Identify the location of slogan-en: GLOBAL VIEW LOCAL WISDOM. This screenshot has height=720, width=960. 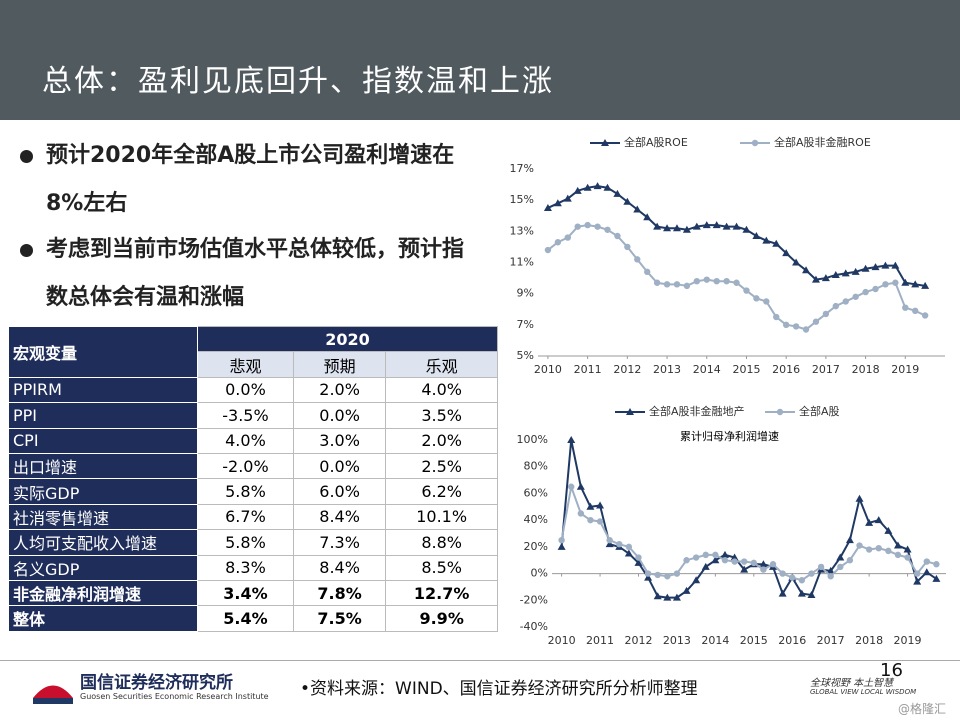
(863, 692).